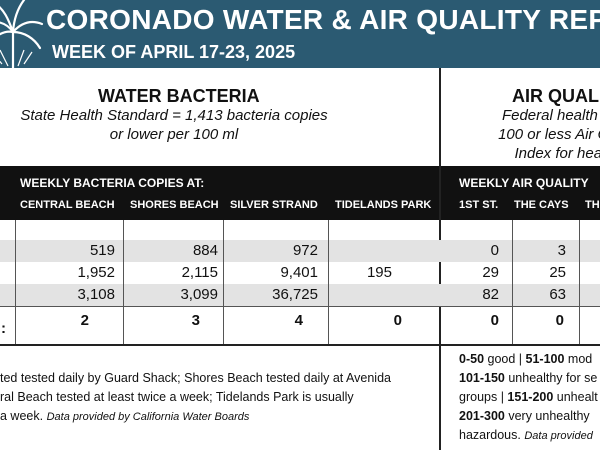 This screenshot has width=600, height=450. I want to click on air-standard-line: Federal health sta, so click(550, 115).